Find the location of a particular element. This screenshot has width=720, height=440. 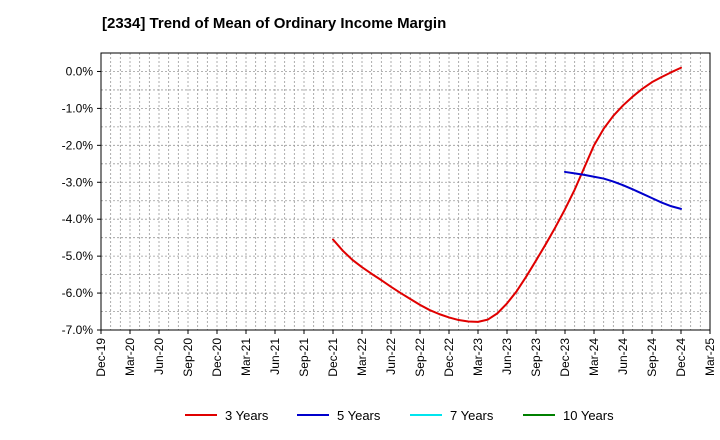

x-tick-label: Mar-20 is located at coordinates (130, 357).